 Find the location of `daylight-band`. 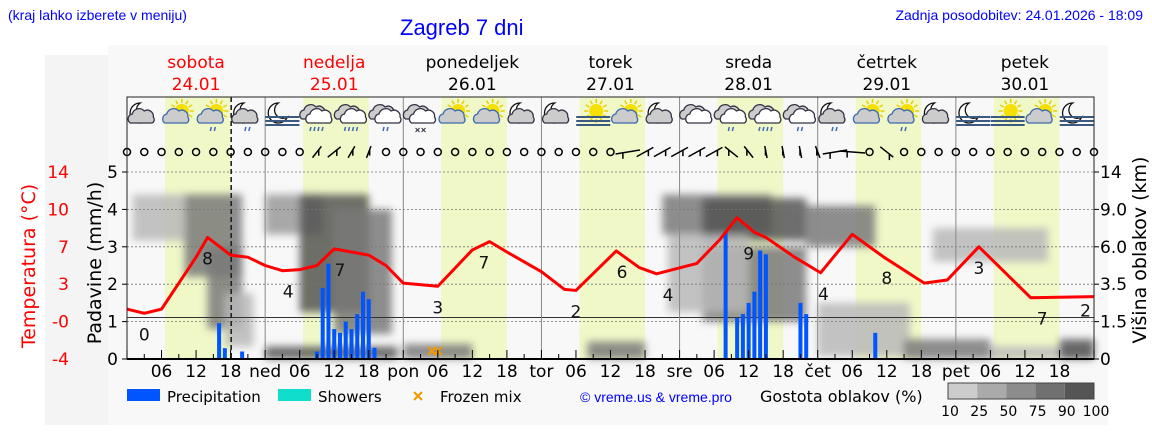

daylight-band is located at coordinates (612, 228).